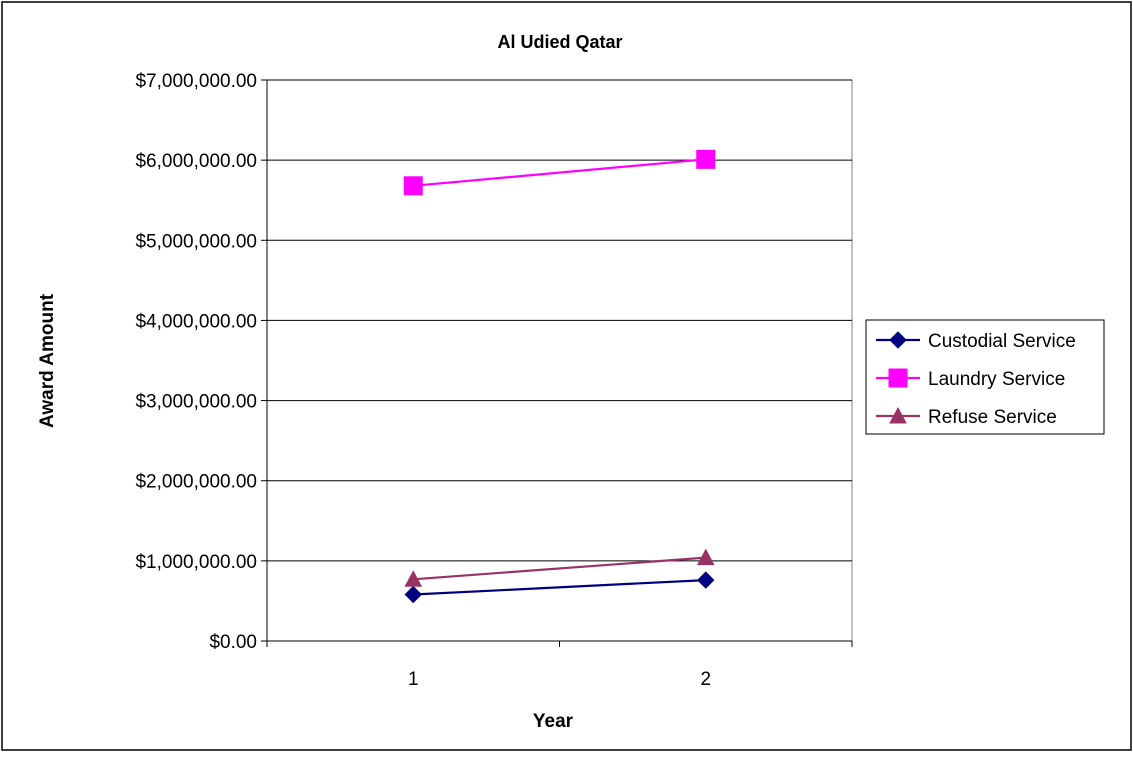 The width and height of the screenshot is (1133, 757). I want to click on y-tick-label: $1,000,000.00, so click(196, 562).